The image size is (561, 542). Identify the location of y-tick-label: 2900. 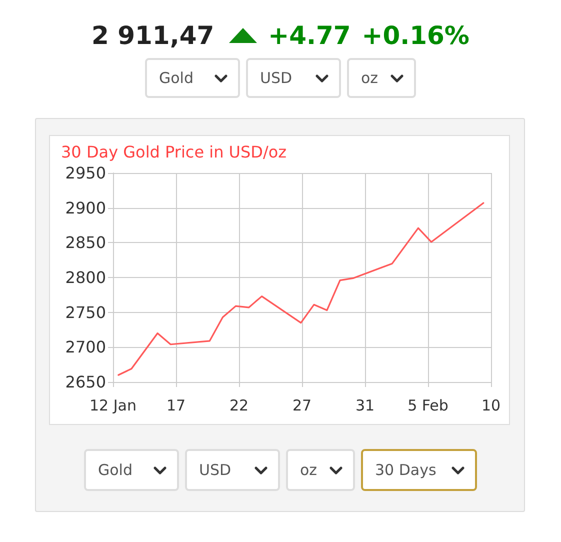
(85, 208).